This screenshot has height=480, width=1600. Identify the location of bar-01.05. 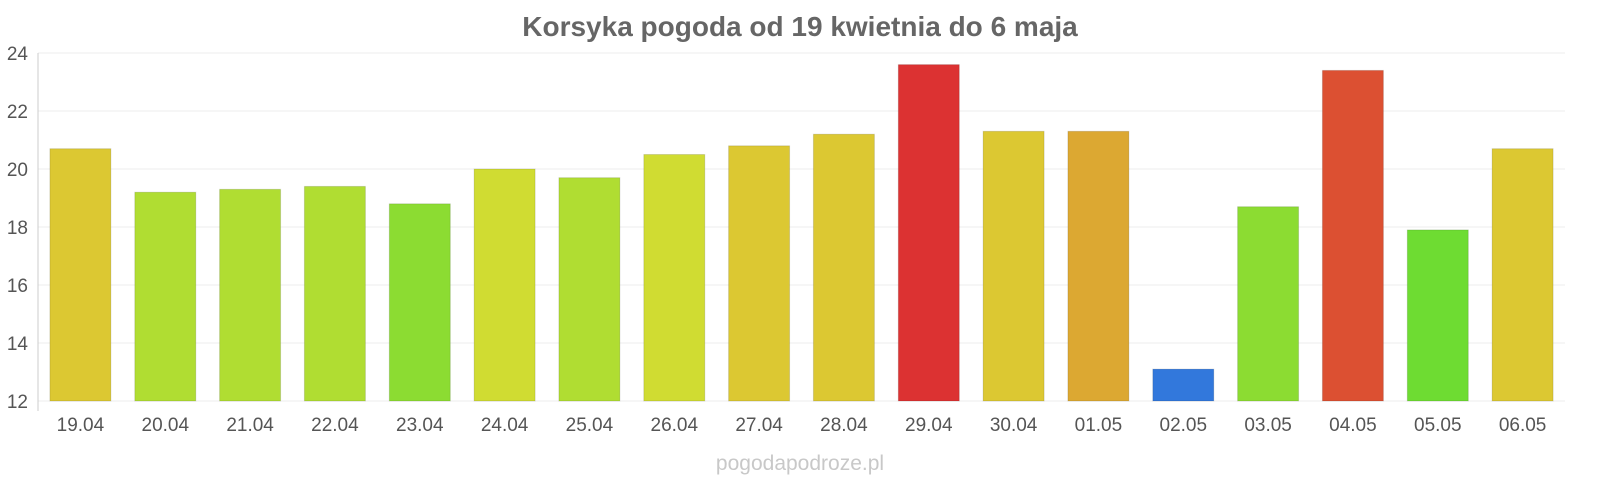
(1098, 266).